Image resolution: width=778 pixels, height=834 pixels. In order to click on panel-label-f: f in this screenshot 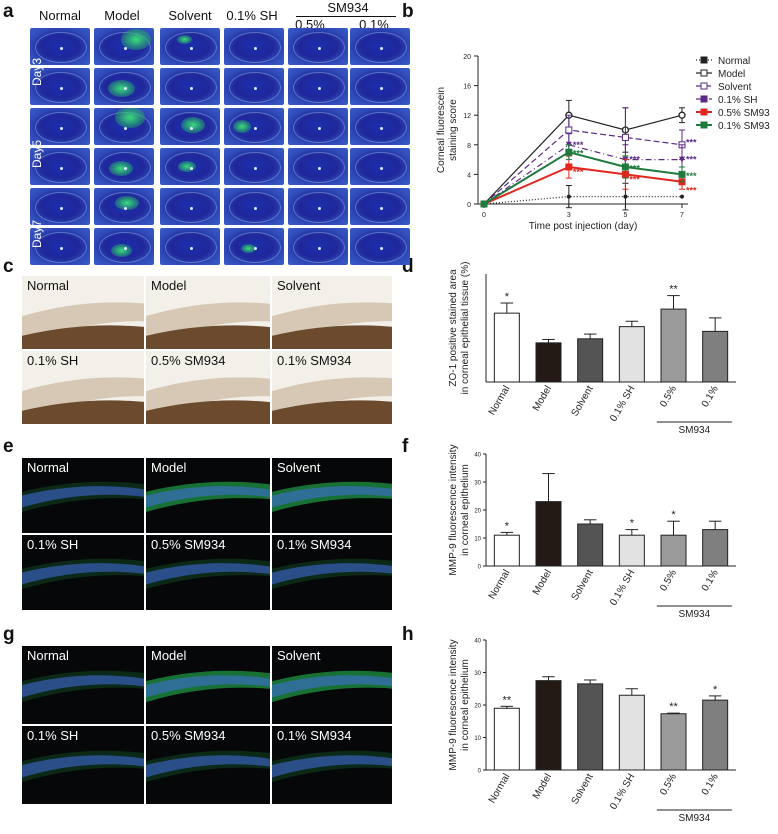, I will do `click(405, 446)`.